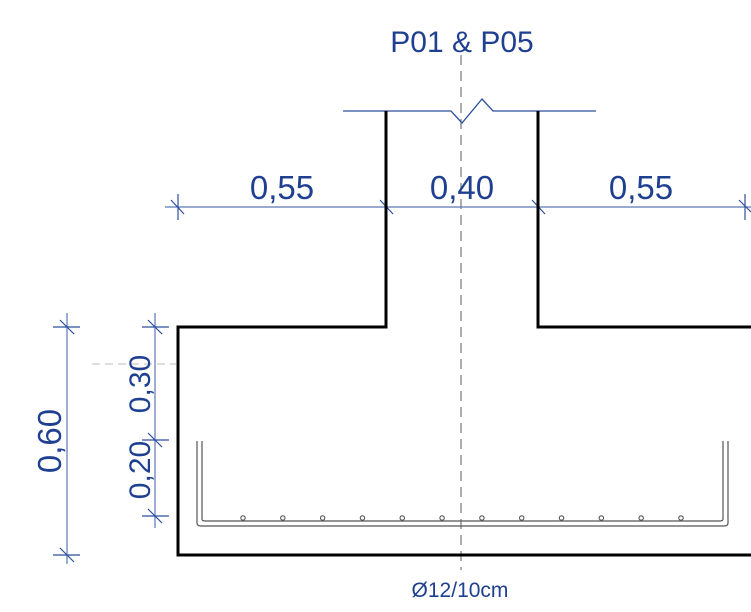  What do you see at coordinates (462, 518) in the screenshot?
I see `rebar-dots-group` at bounding box center [462, 518].